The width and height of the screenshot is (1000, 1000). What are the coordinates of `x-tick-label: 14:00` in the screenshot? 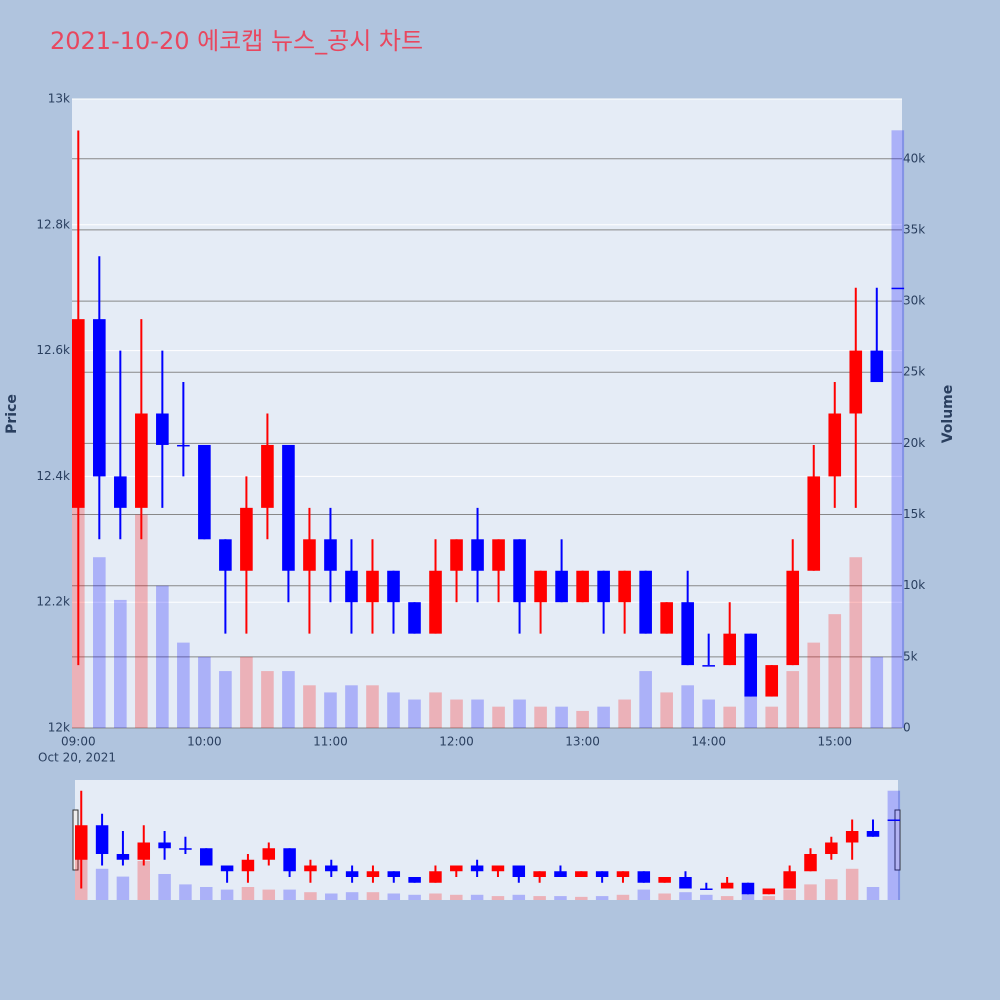 It's located at (708, 742).